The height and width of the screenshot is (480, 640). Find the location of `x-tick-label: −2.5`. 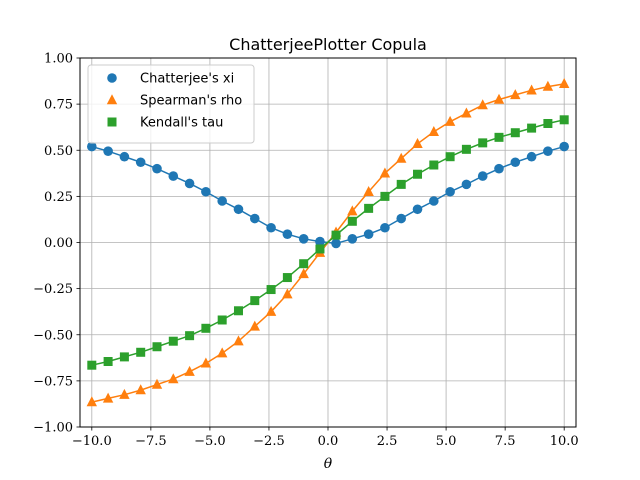

x-tick-label: −2.5 is located at coordinates (269, 441).